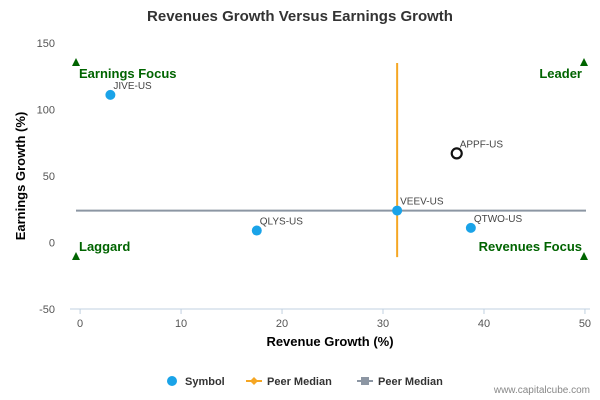  Describe the element at coordinates (541, 390) in the screenshot. I see `credit-text: www.capitalcube.com` at that location.